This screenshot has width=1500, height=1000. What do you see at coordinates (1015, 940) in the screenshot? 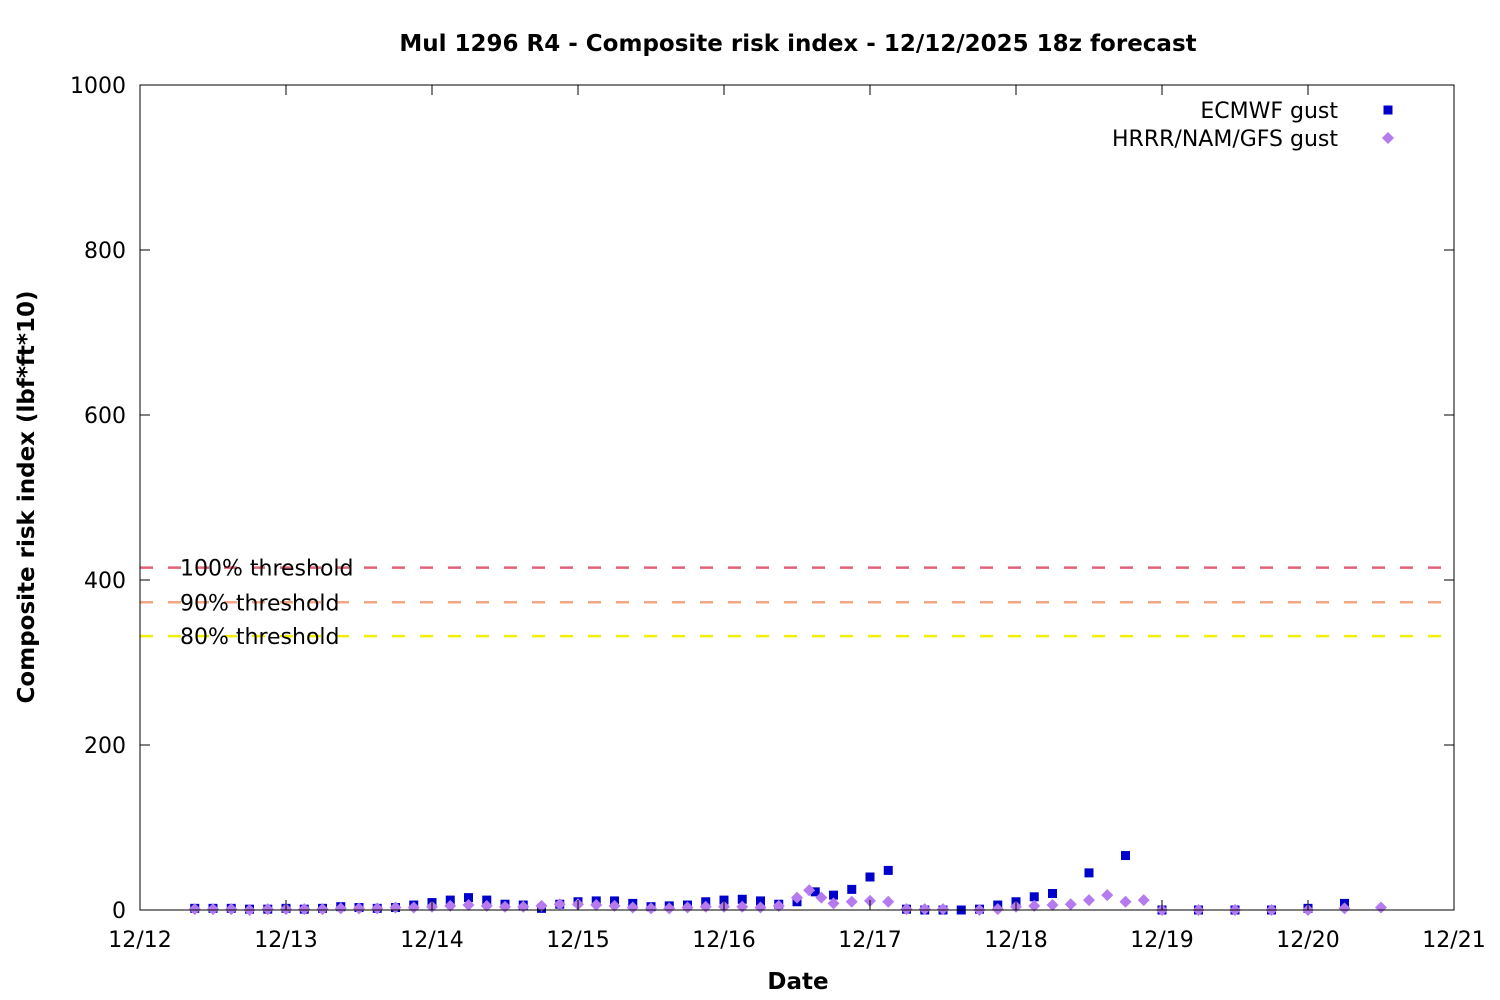
I see `x-tick-label: 12/18` at bounding box center [1015, 940].